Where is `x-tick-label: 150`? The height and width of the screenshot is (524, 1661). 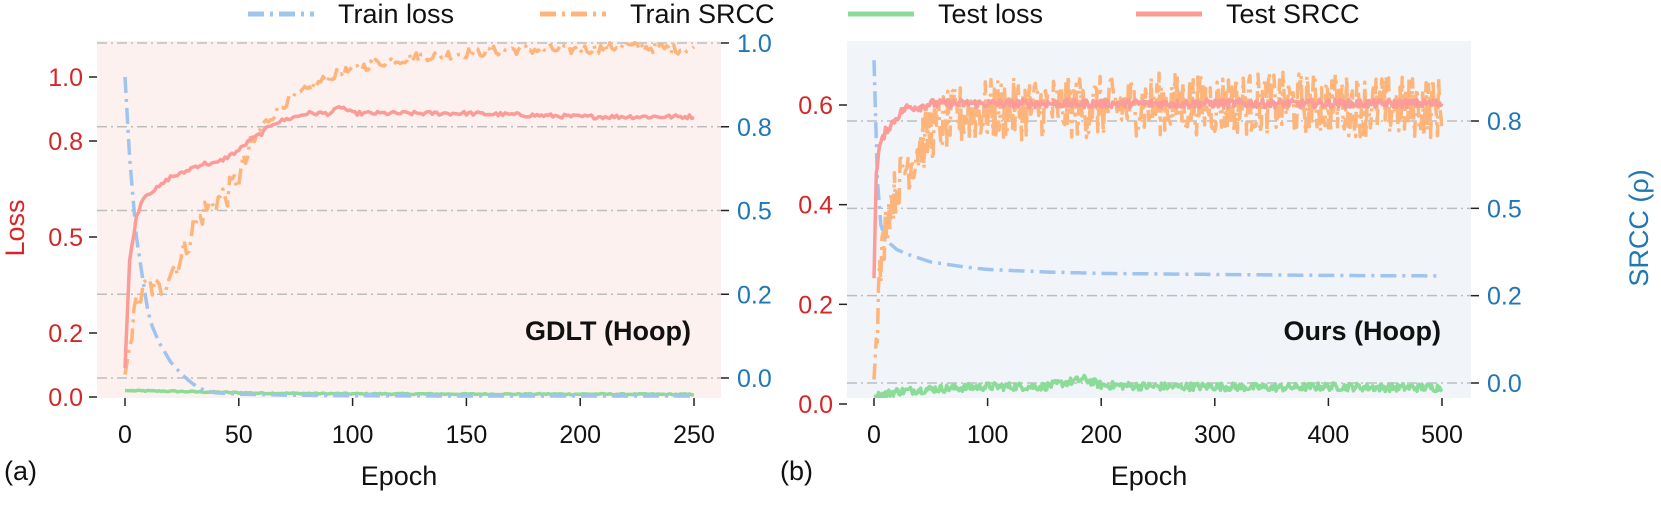
x-tick-label: 150 is located at coordinates (467, 435).